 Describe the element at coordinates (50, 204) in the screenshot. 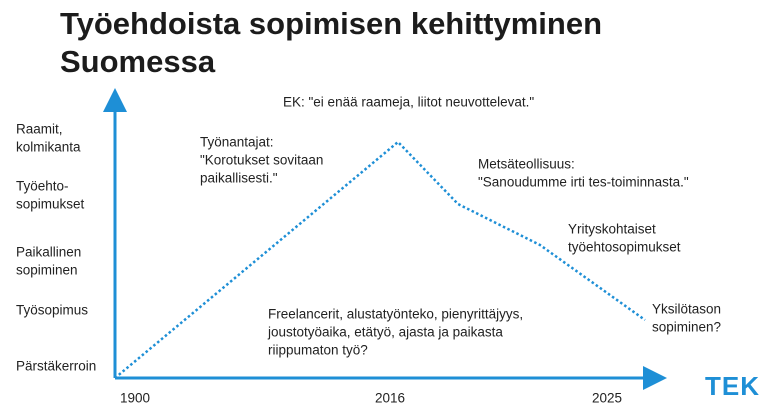

I see `y-level-label: sopimukset` at that location.